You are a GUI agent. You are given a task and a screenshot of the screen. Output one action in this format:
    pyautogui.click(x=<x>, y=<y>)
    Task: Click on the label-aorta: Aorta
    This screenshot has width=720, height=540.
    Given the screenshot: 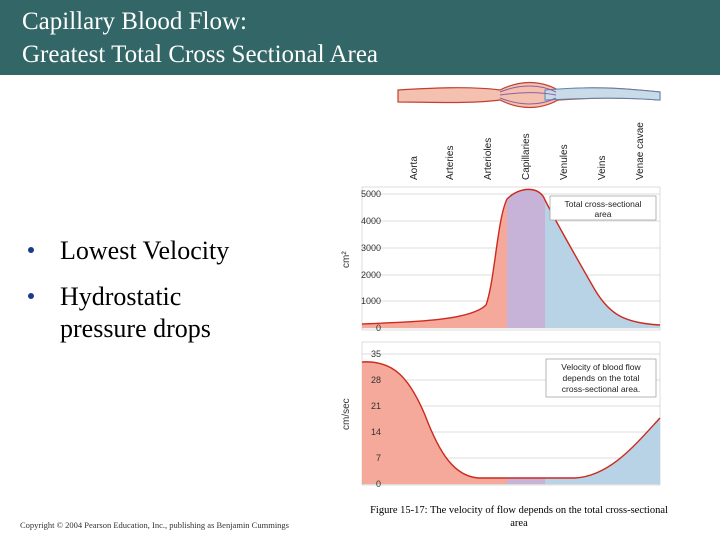 What is the action you would take?
    pyautogui.click(x=414, y=168)
    